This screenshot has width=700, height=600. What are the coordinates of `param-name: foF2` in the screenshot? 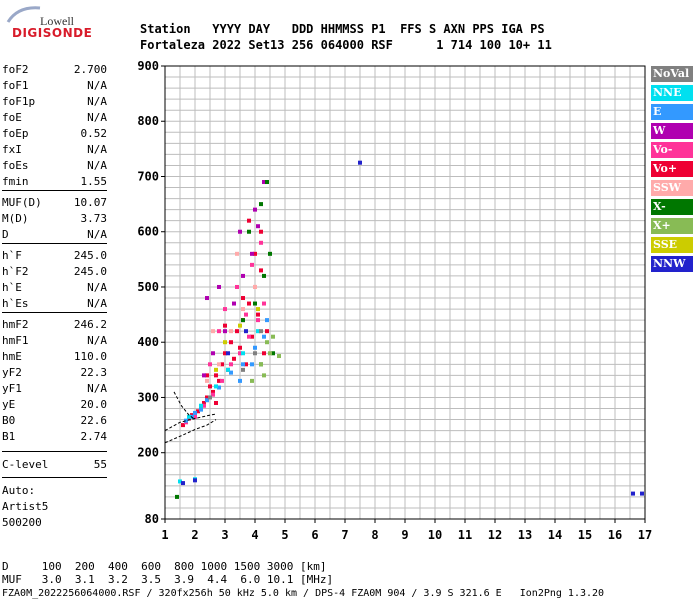 It's located at (15, 69).